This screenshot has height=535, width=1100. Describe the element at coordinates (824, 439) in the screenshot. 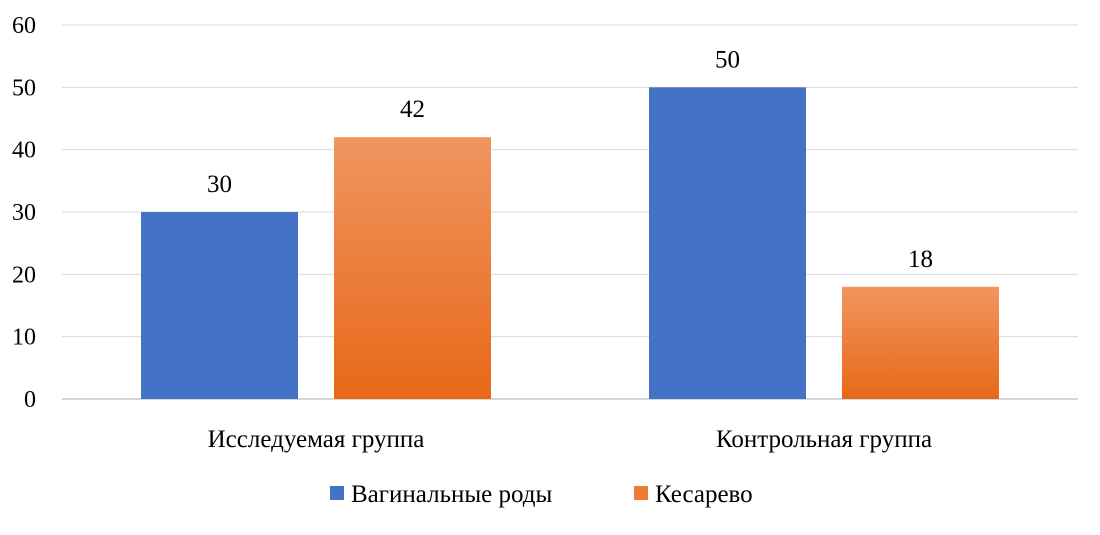

I see `x-category-label: Контрольная группа` at that location.